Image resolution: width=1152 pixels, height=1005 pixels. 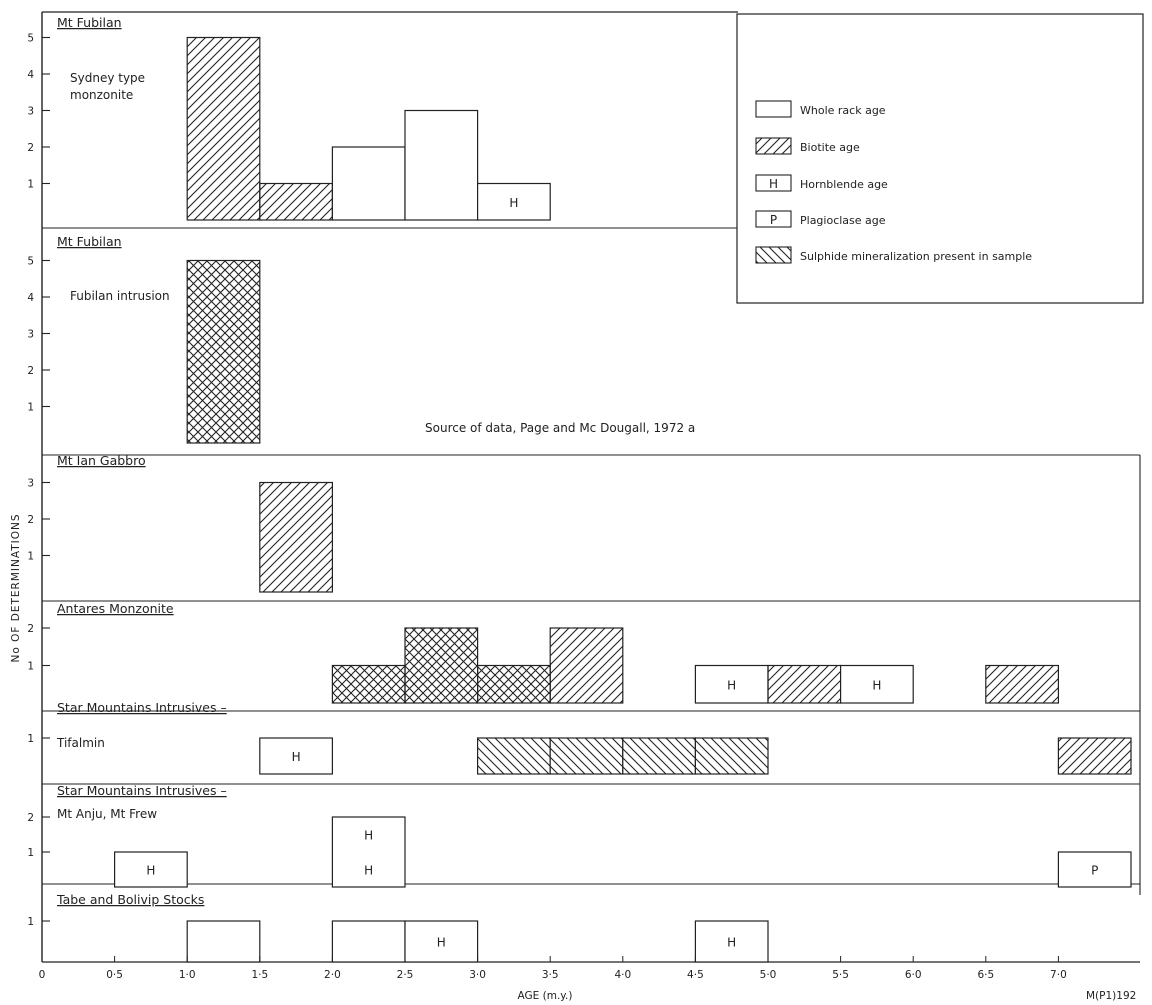 What do you see at coordinates (80, 743) in the screenshot?
I see `panel-subtitle: Tifalmin` at bounding box center [80, 743].